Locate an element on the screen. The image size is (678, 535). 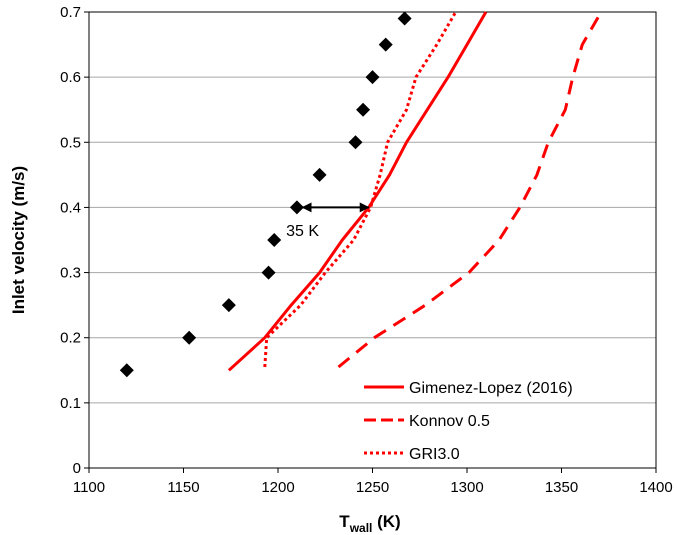
legend-label: GRI3.0 is located at coordinates (434, 454).